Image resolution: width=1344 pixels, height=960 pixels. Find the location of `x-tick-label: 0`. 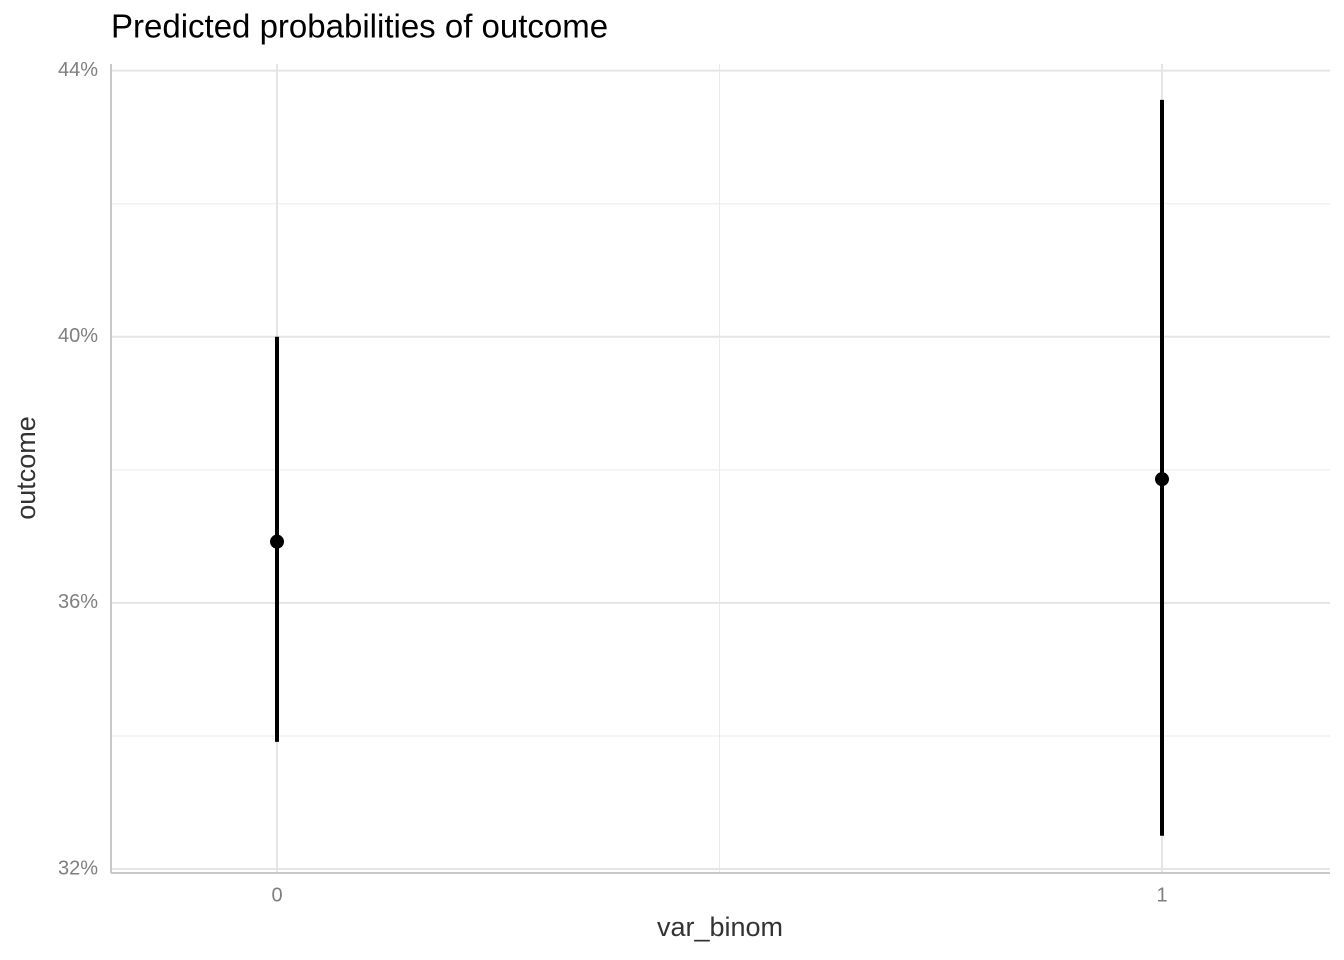

x-tick-label: 0 is located at coordinates (276, 895).